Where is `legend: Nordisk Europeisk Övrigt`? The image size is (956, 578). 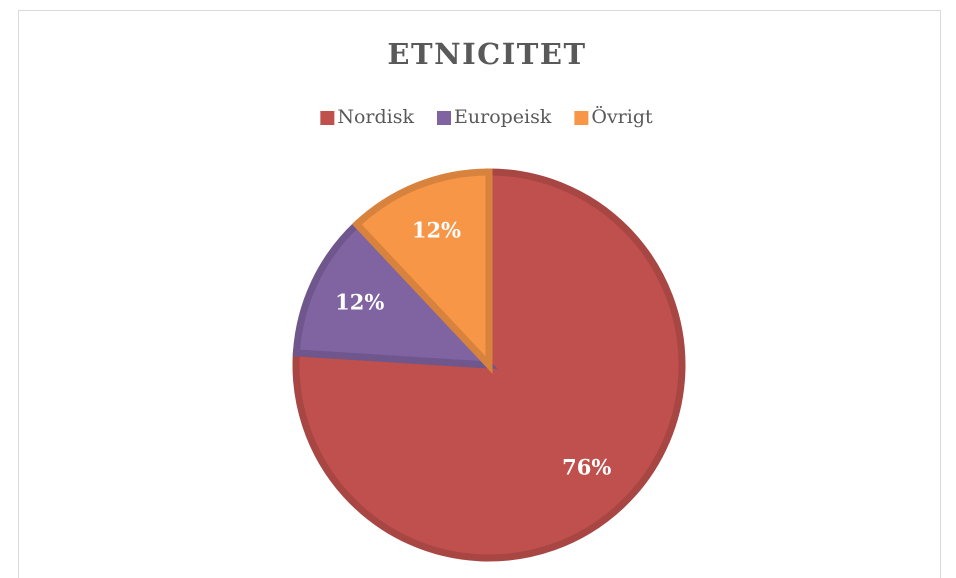 legend: Nordisk Europeisk Övrigt is located at coordinates (486, 116).